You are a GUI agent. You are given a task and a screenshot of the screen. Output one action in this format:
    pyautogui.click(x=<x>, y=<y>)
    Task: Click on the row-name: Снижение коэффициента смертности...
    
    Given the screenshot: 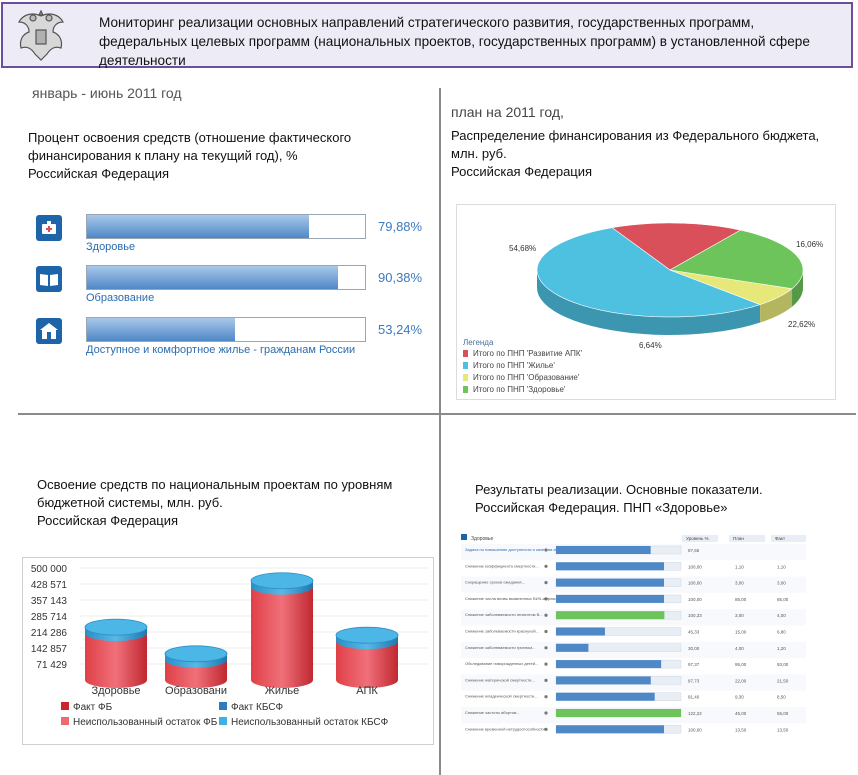 What is the action you would take?
    pyautogui.click(x=502, y=565)
    